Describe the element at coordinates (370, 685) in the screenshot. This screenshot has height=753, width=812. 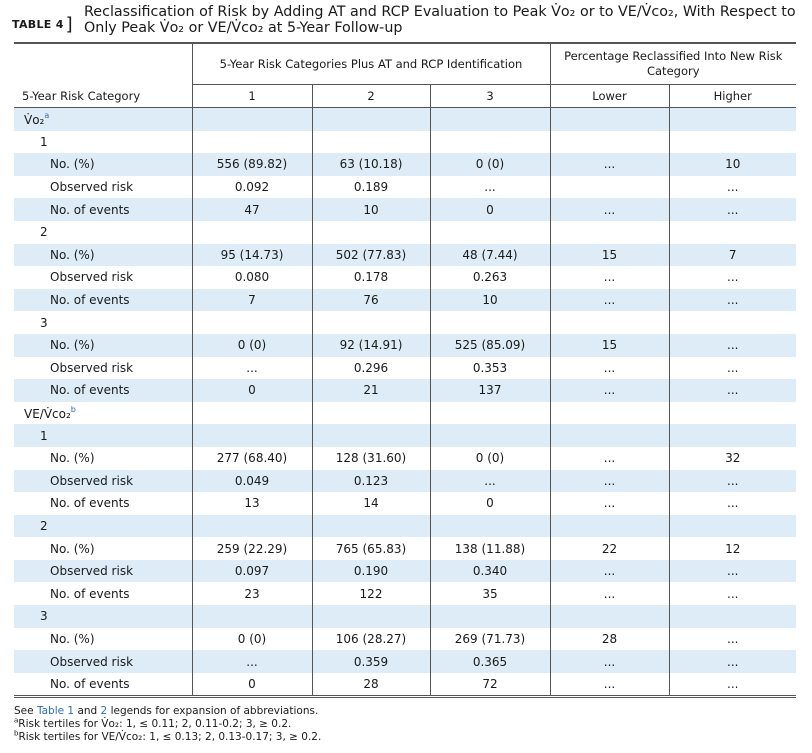
I see `cell-col-2: 28` at that location.